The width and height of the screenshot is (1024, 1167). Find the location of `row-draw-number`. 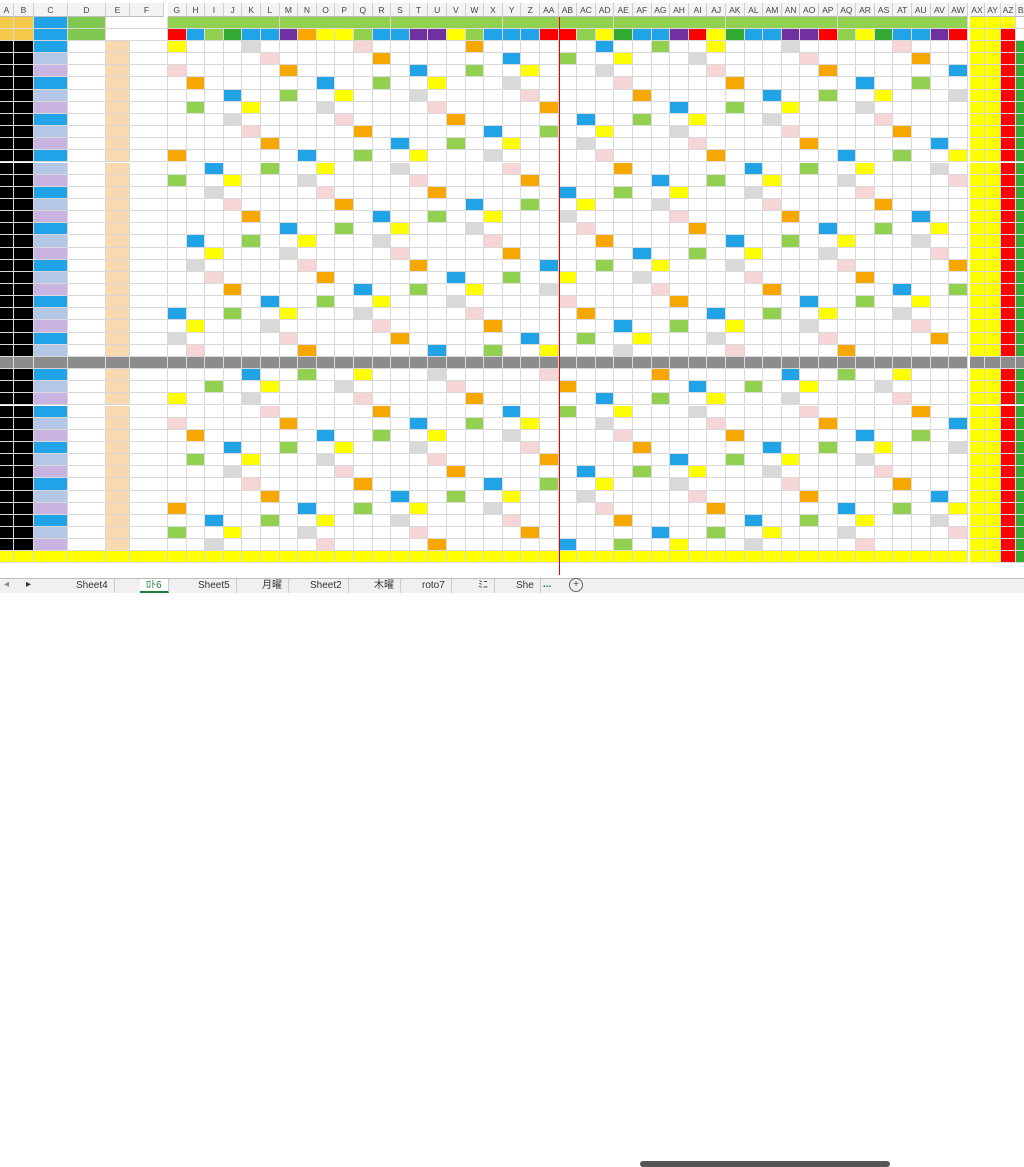

row-draw-number is located at coordinates (149, 399).